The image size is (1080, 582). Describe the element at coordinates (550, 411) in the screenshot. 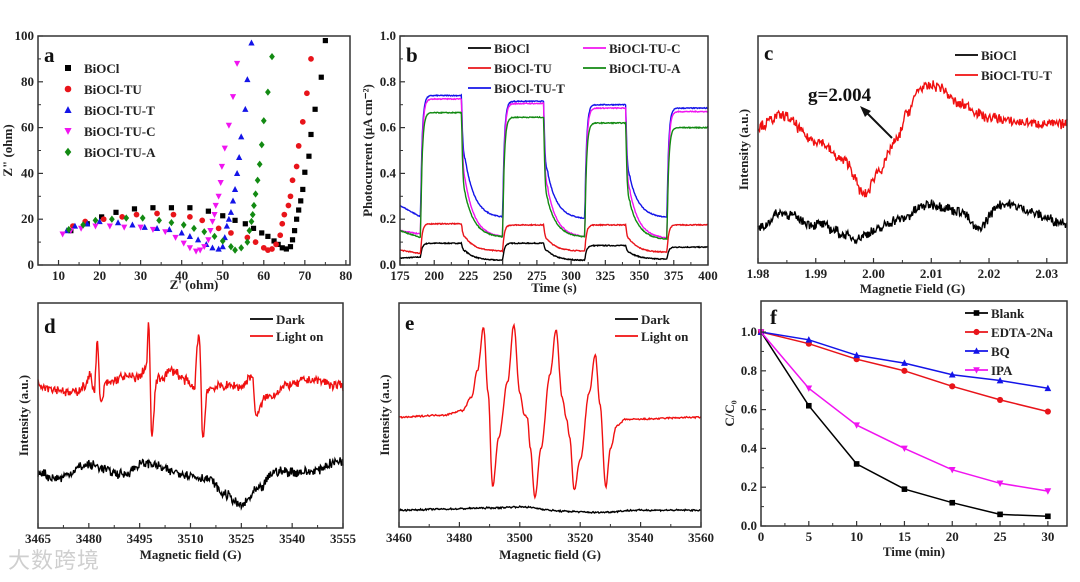

I see `series-line-light on` at that location.